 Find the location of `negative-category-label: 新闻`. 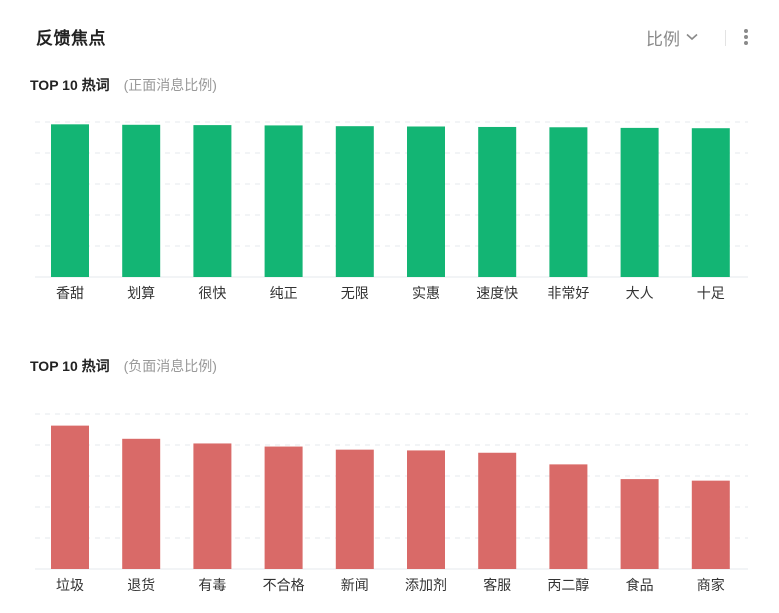

negative-category-label: 新闻 is located at coordinates (355, 585).